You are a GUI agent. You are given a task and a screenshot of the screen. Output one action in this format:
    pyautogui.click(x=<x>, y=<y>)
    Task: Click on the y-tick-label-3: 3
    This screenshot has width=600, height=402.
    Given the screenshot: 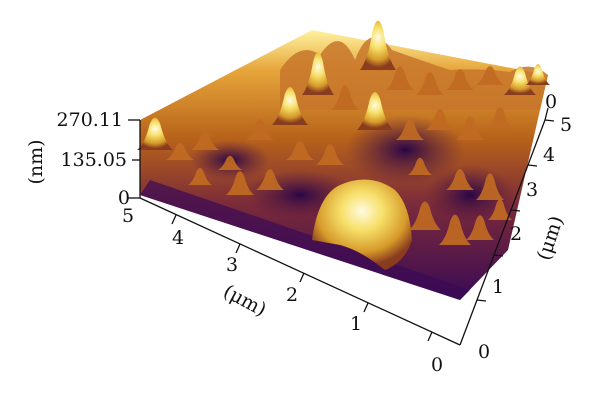 What is the action you would take?
    pyautogui.click(x=532, y=190)
    